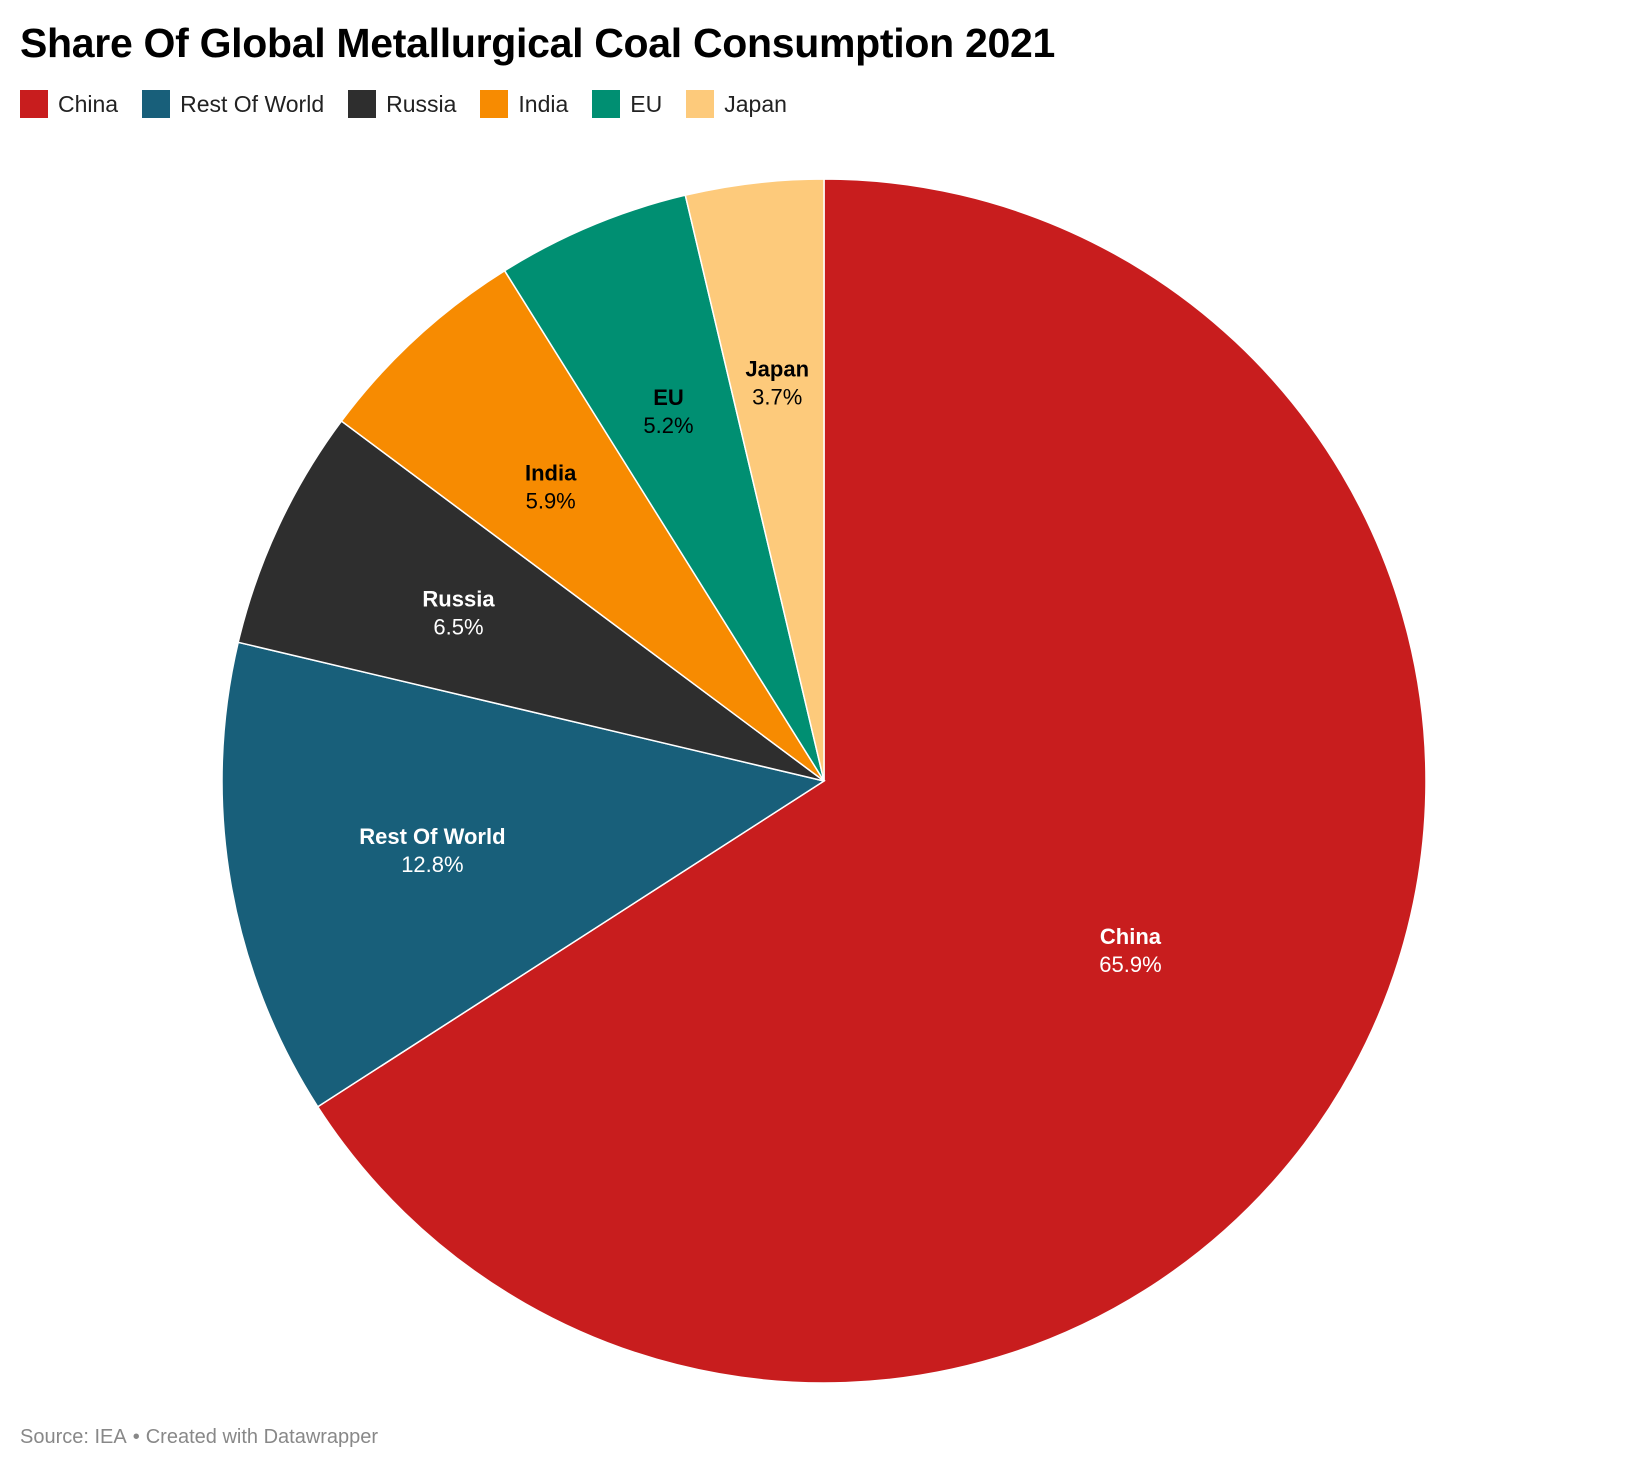  I want to click on chart-footer: Source: IEA • Created with Datawrapper, so click(199, 1437).